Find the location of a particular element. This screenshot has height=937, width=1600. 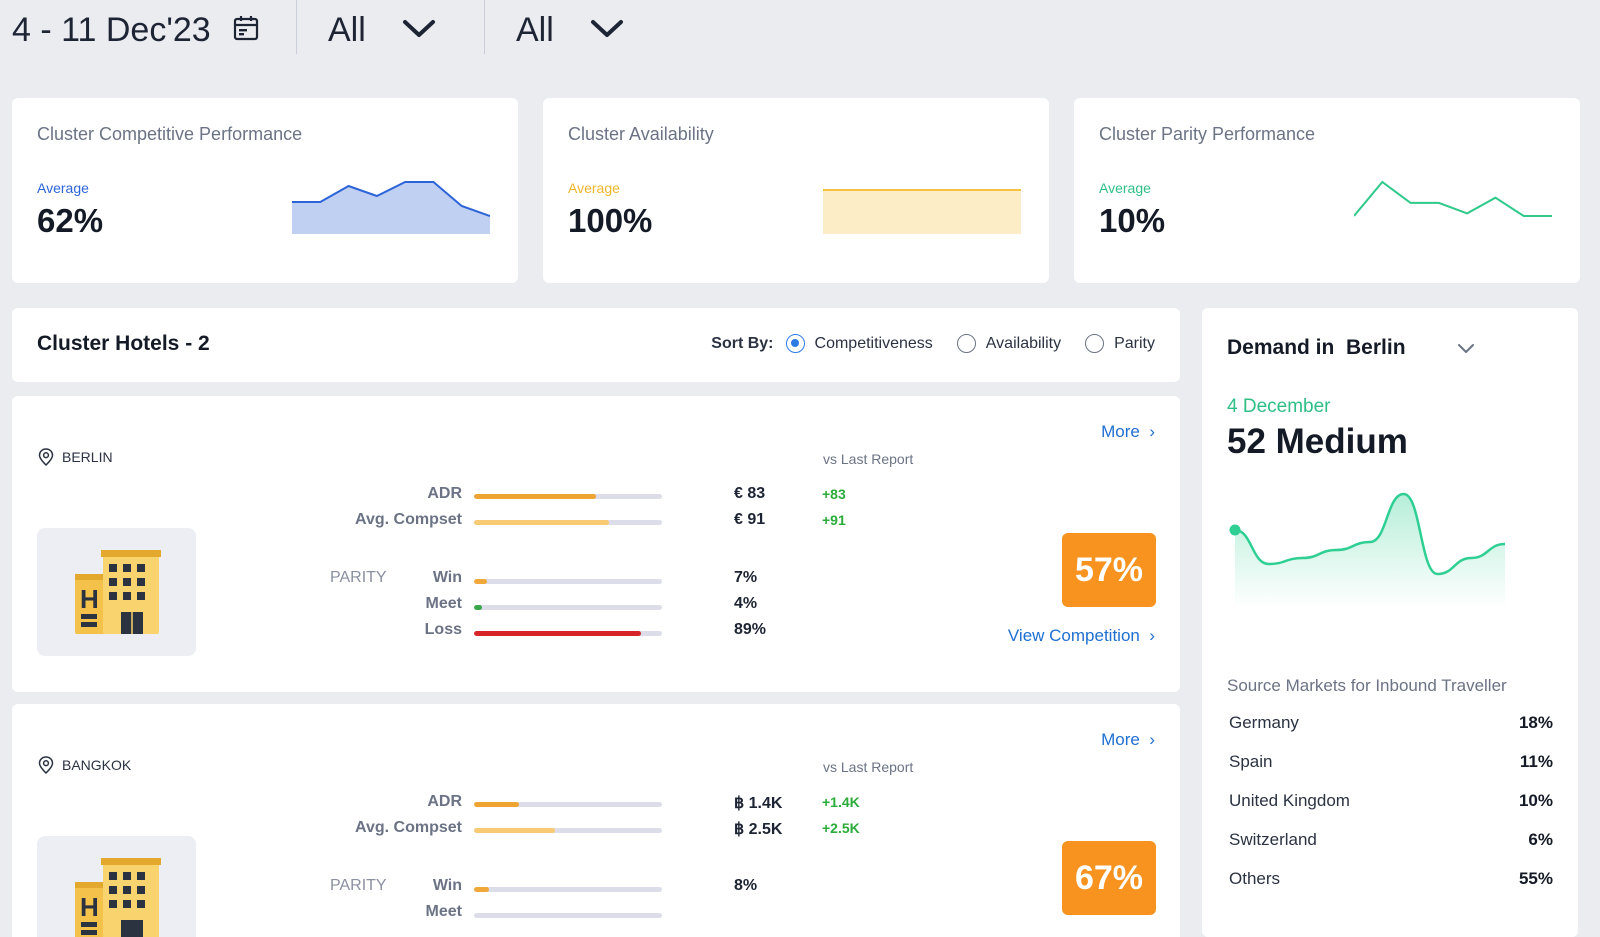

hotel-score-badge: 67% is located at coordinates (1109, 878).